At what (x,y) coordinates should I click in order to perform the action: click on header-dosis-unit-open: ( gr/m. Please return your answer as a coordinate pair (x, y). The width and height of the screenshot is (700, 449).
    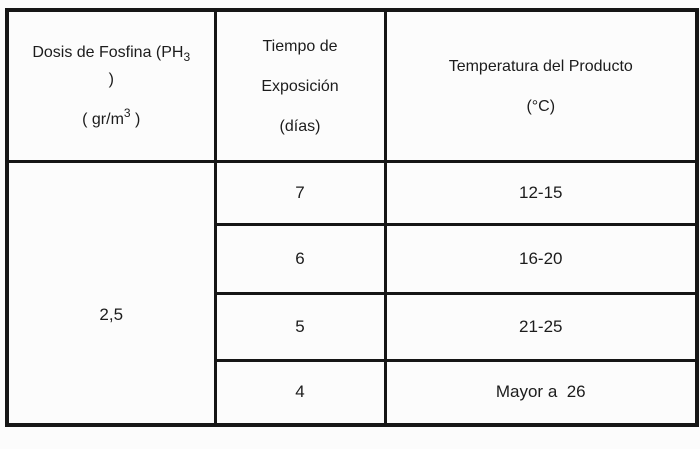
    Looking at the image, I should click on (103, 119).